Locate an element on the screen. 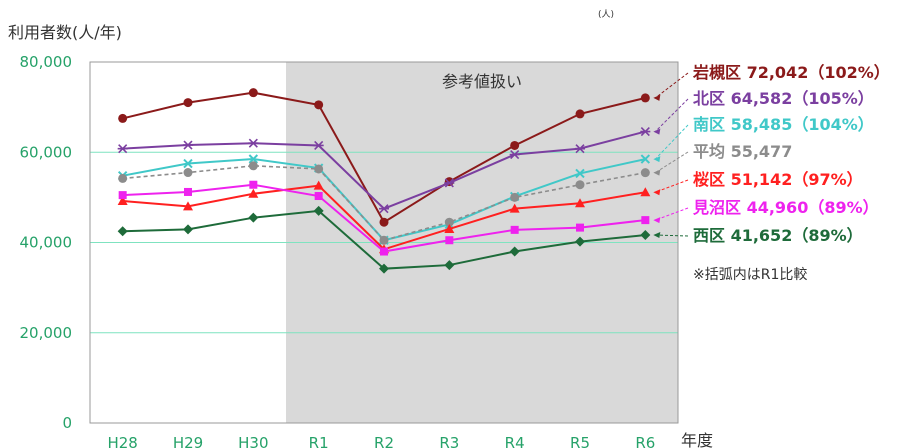 This screenshot has height=448, width=914. series-percent: （105%） is located at coordinates (832, 98).